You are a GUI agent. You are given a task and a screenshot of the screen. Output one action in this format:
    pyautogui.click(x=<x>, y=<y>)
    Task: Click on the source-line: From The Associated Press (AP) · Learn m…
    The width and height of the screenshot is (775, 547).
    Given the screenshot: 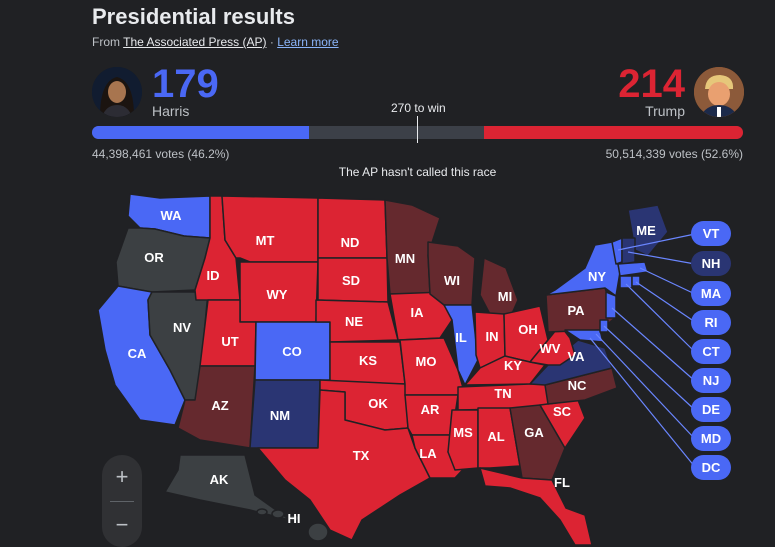 What is the action you would take?
    pyautogui.click(x=215, y=42)
    